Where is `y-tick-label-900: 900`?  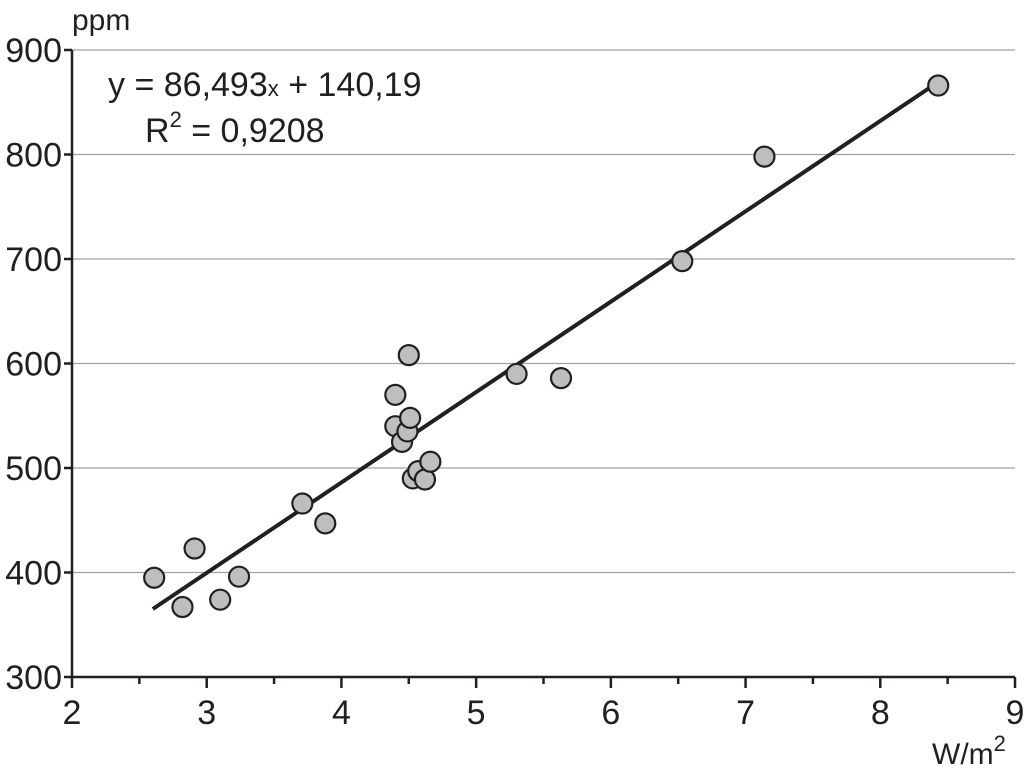 y-tick-label-900: 900 is located at coordinates (33, 51).